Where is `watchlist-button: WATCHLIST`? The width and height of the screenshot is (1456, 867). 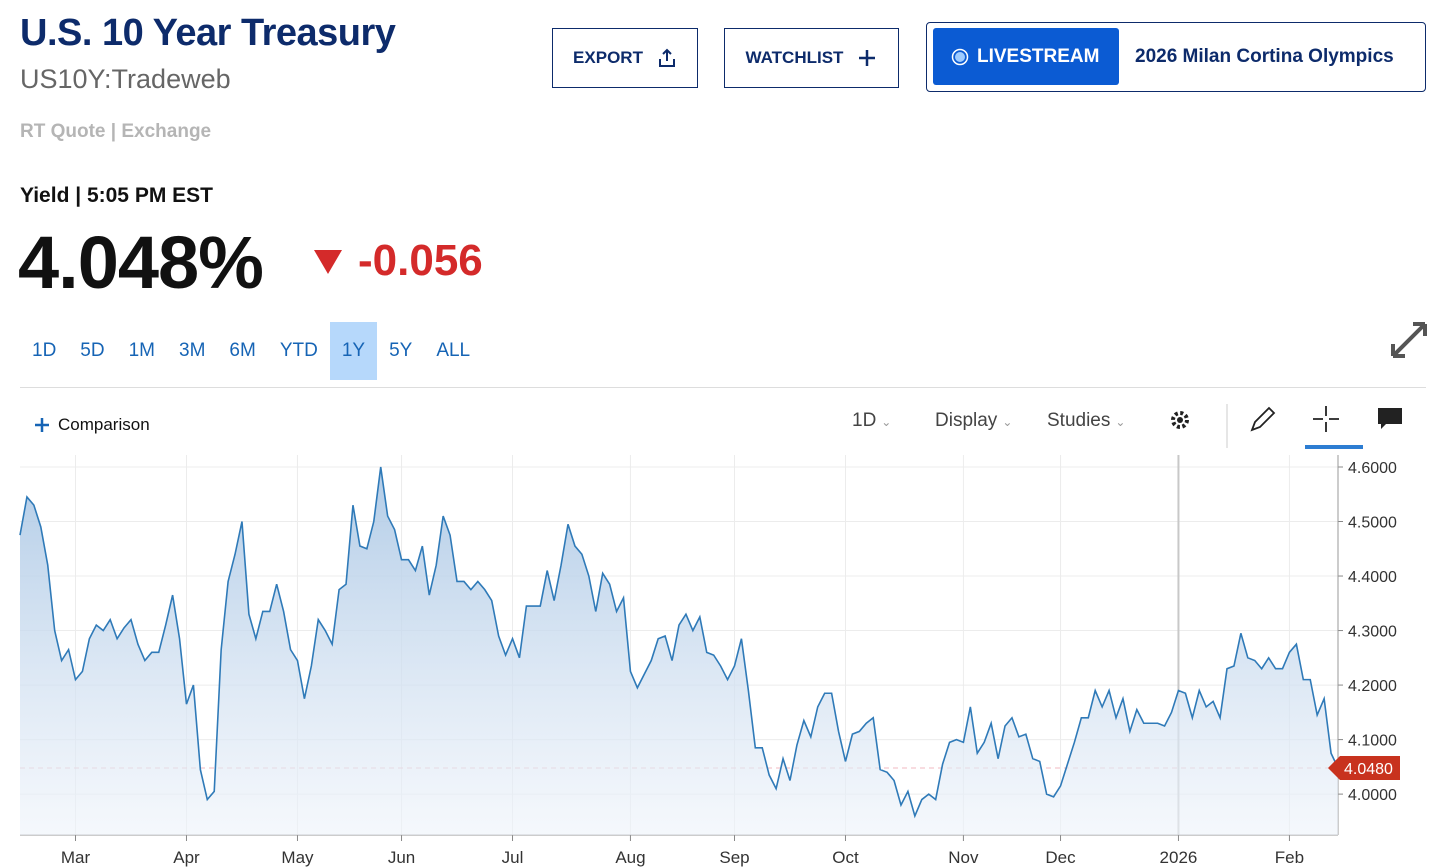 watchlist-button: WATCHLIST is located at coordinates (811, 58).